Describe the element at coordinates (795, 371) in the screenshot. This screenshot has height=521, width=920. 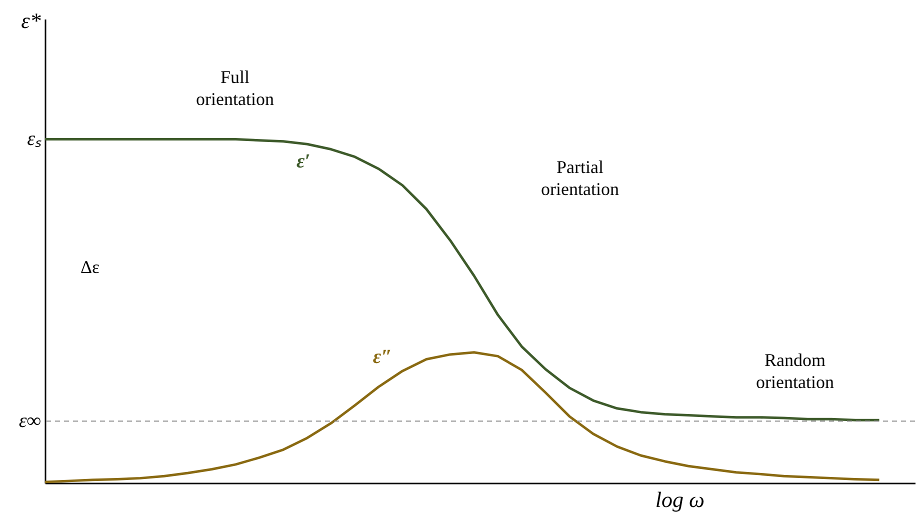
I see `annotation: Random orientation` at that location.